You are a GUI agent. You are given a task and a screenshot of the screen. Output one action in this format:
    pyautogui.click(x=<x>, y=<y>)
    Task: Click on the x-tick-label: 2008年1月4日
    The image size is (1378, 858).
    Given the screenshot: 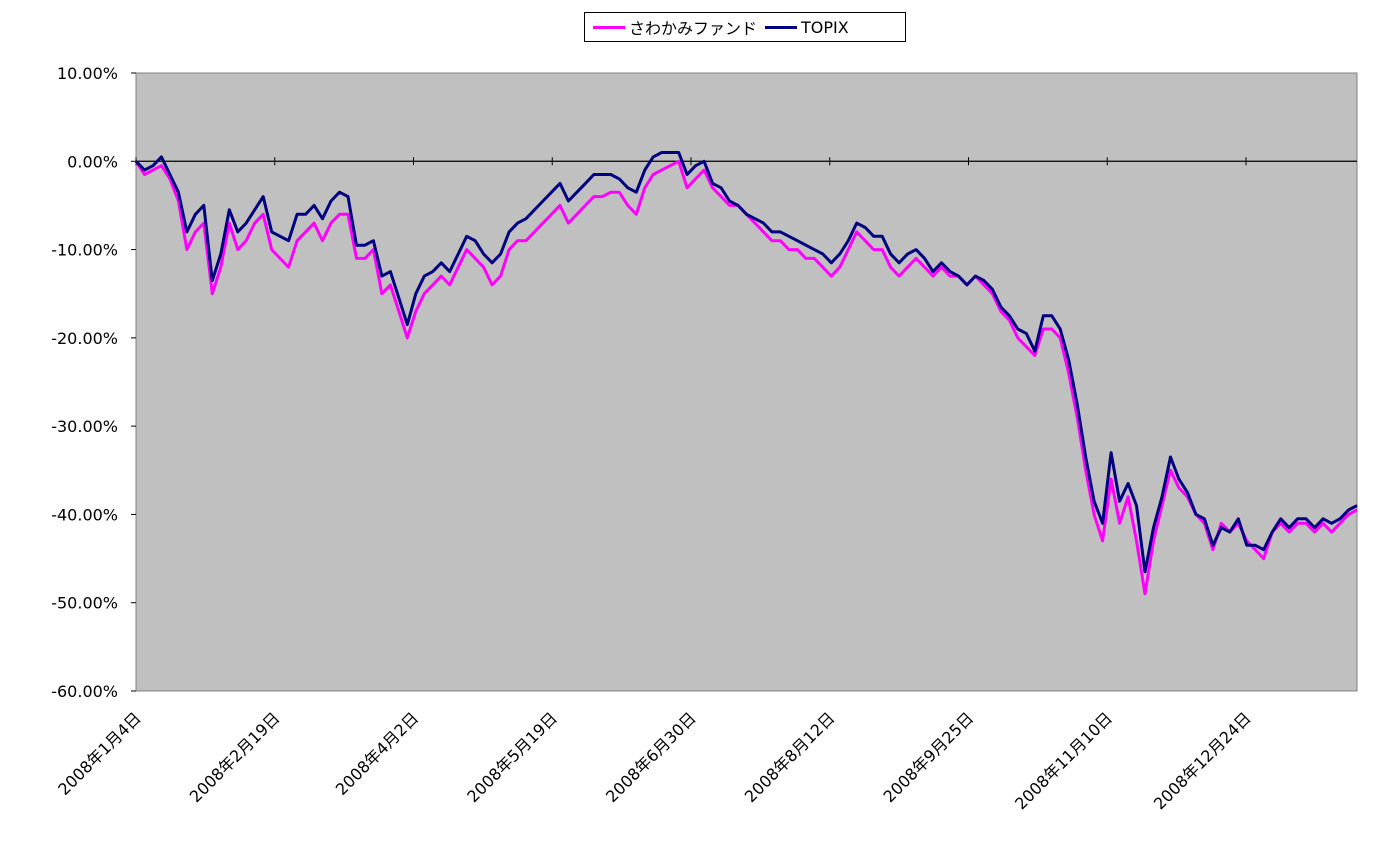 What is the action you would take?
    pyautogui.click(x=99, y=753)
    